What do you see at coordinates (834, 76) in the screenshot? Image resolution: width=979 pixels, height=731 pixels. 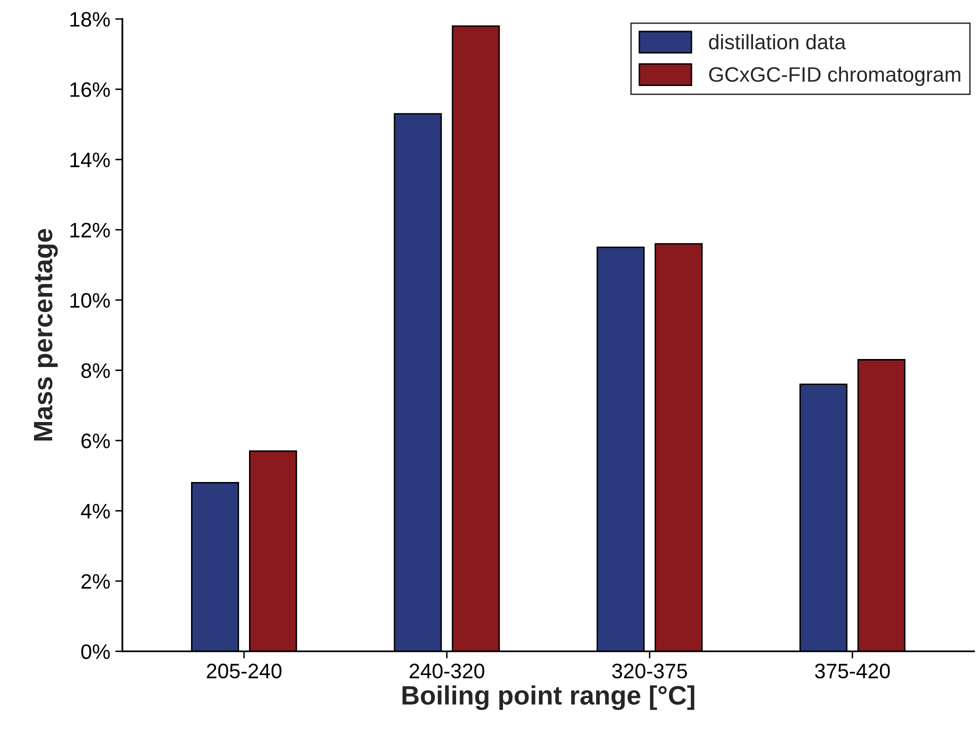 I see `legend-label: GCxGC-FID chromatogram` at bounding box center [834, 76].